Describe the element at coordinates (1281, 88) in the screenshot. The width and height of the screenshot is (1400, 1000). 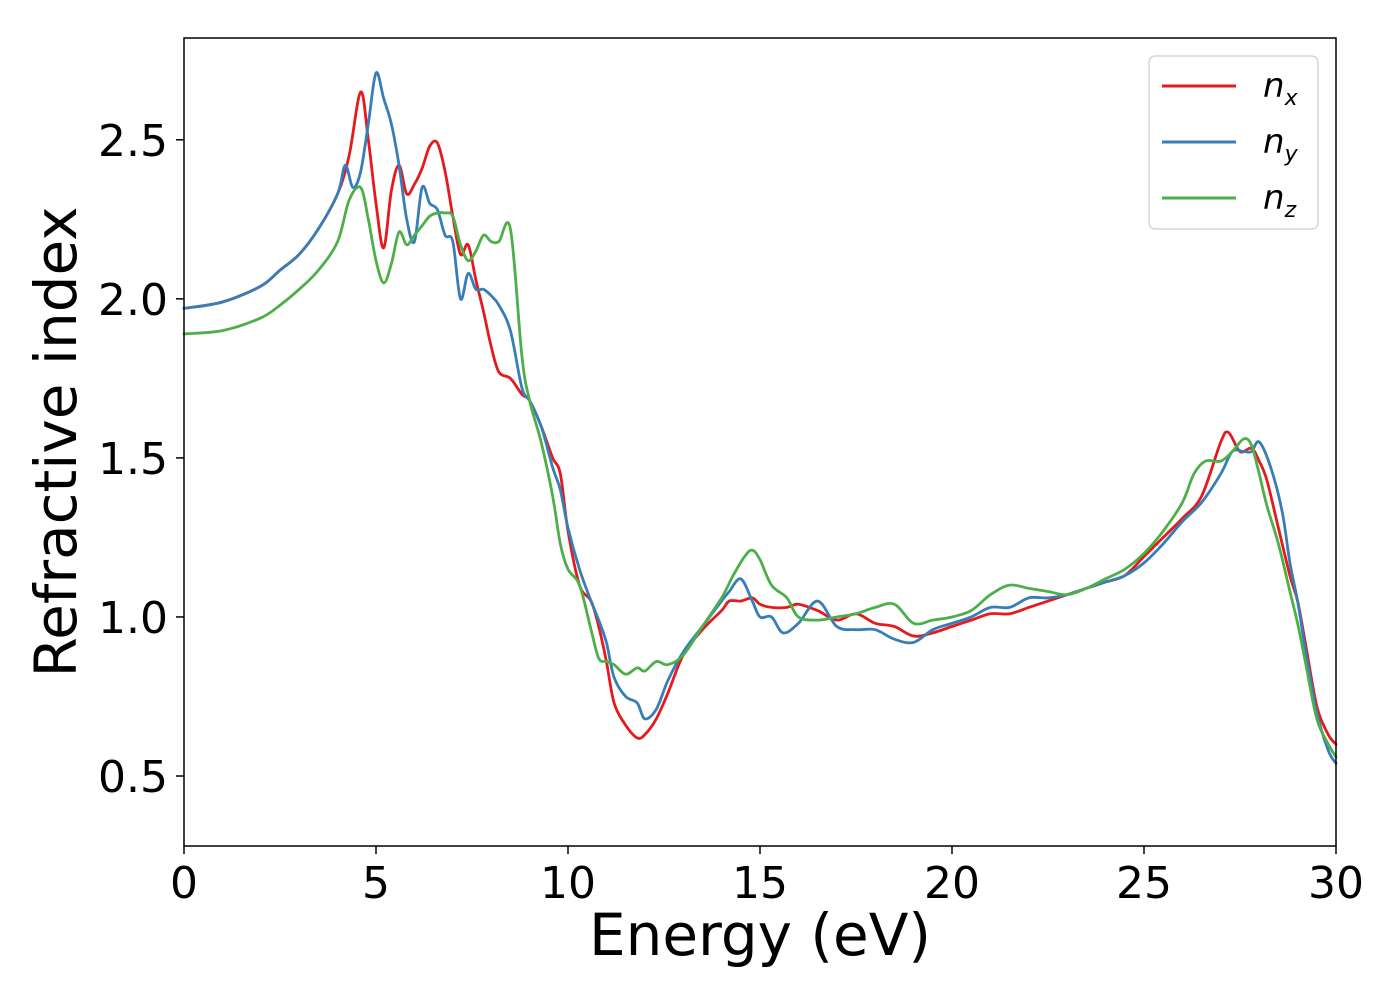
I see `legend-label-x: nx` at that location.